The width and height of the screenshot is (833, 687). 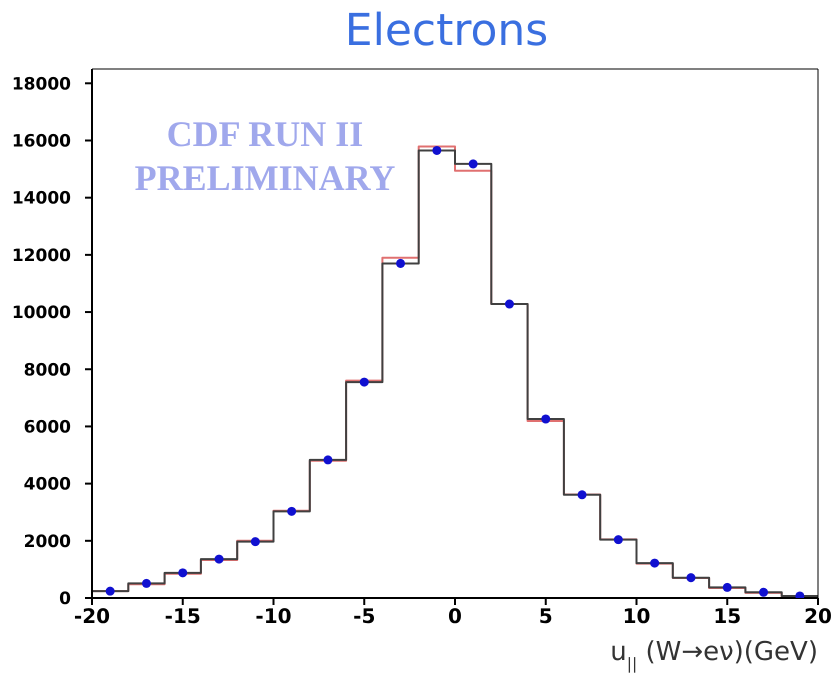 I want to click on x-axis-title: u$_{||}$ (W→eν)(GeV), so click(x=714, y=655).